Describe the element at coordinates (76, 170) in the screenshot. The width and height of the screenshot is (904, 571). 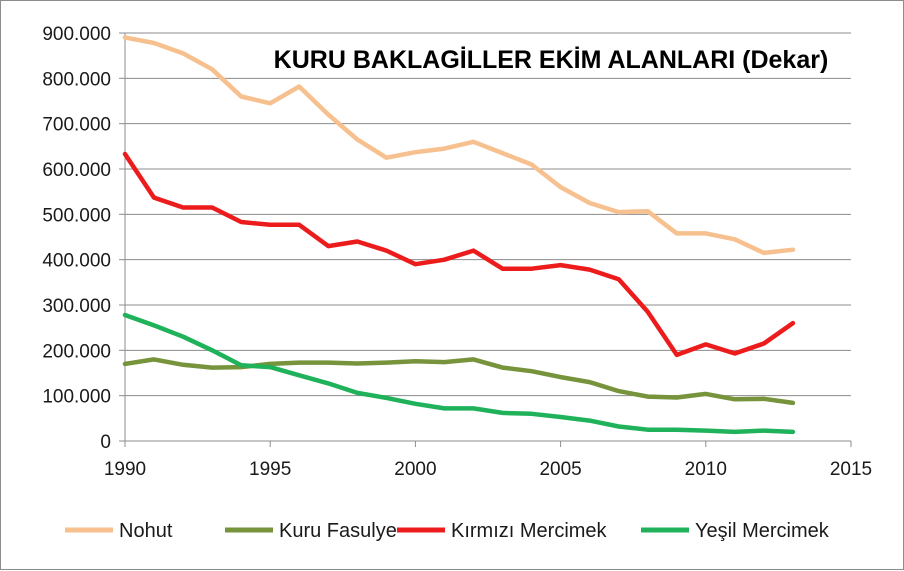
I see `y-tick-label: 600.000` at that location.